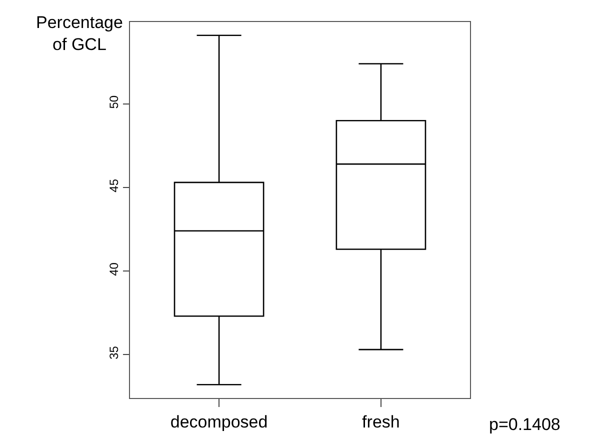  What do you see at coordinates (219, 422) in the screenshot?
I see `x-tick-label: decomposed` at bounding box center [219, 422].